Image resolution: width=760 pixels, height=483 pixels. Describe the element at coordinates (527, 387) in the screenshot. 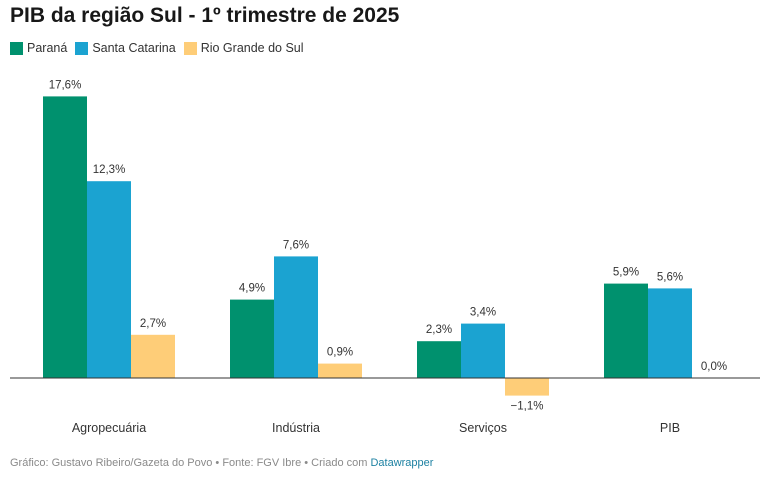

I see `bar-rio-grande-do-sul-servicos` at that location.